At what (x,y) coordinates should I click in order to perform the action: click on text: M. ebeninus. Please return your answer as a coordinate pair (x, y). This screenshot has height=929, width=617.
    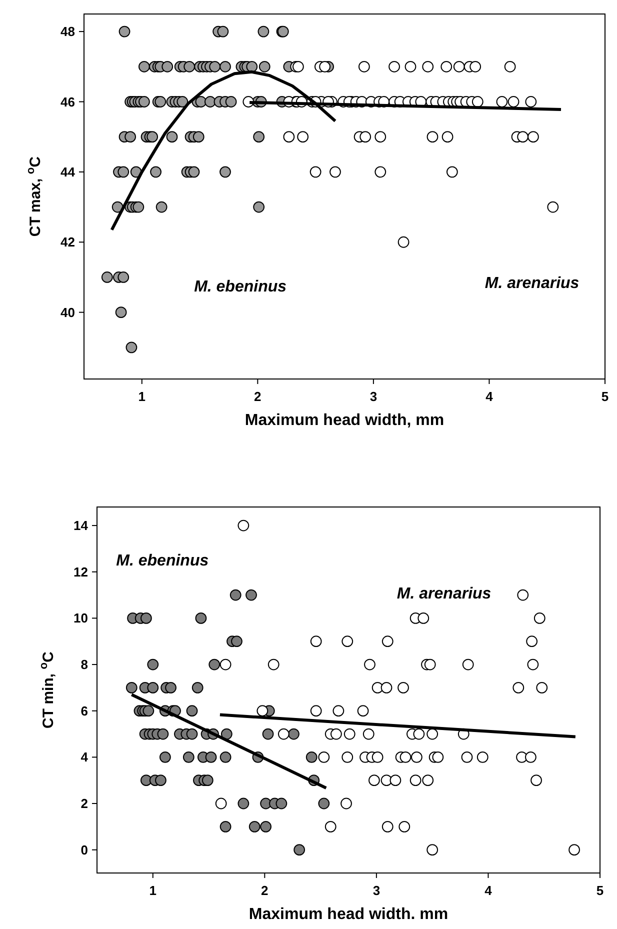
    Looking at the image, I should click on (240, 287).